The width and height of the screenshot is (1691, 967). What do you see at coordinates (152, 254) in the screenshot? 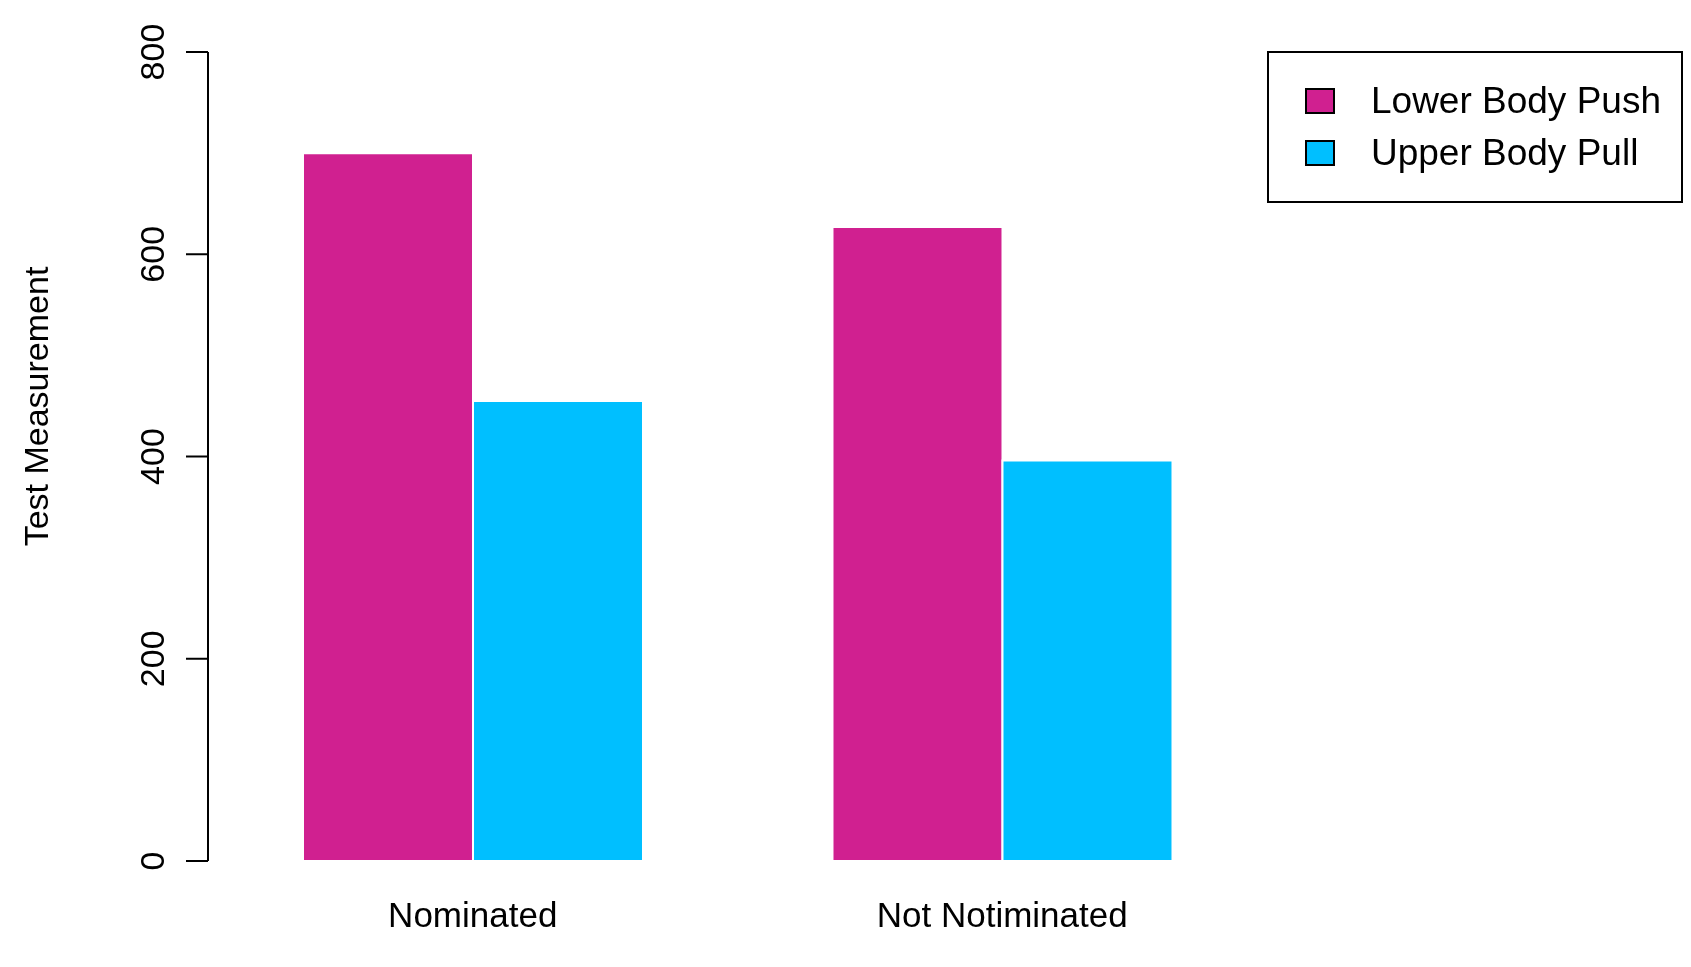
I see `y-tick-label: 600` at bounding box center [152, 254].